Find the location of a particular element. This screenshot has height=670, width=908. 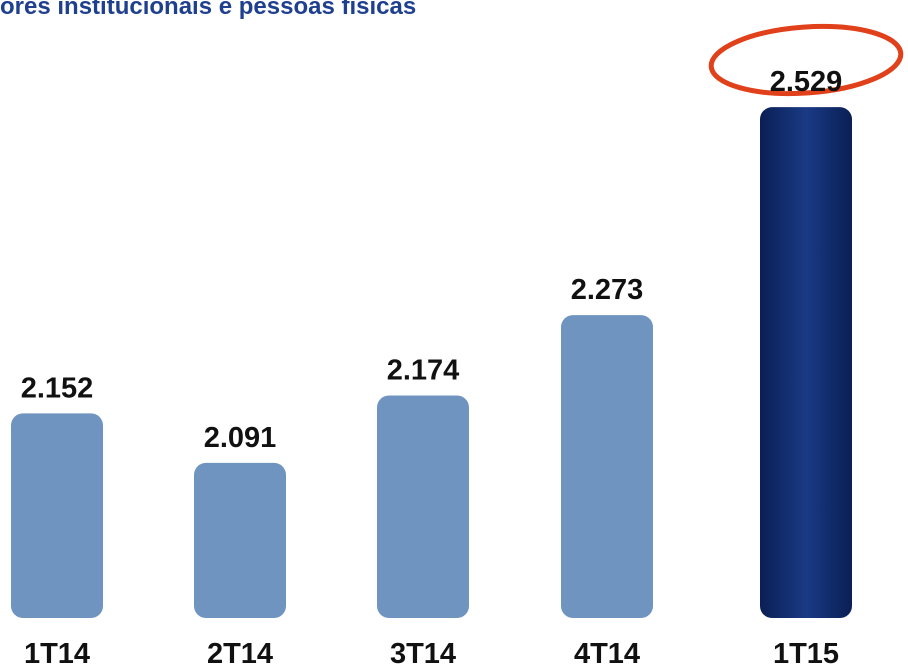

chart-title: ores institucionais e pessoas físicas is located at coordinates (208, 10).